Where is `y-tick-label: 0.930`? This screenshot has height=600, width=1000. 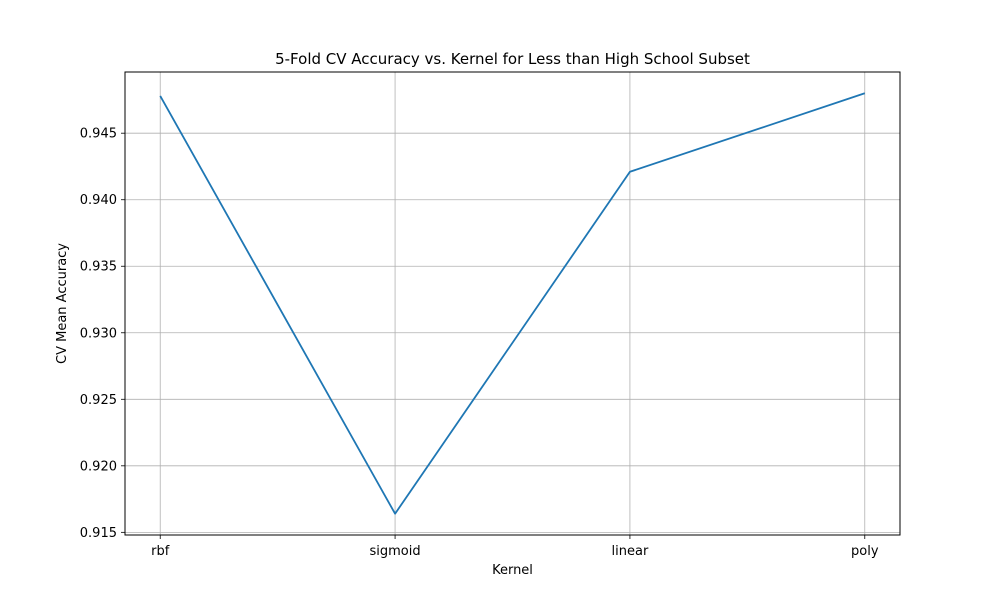
y-tick-label: 0.930 is located at coordinates (98, 333).